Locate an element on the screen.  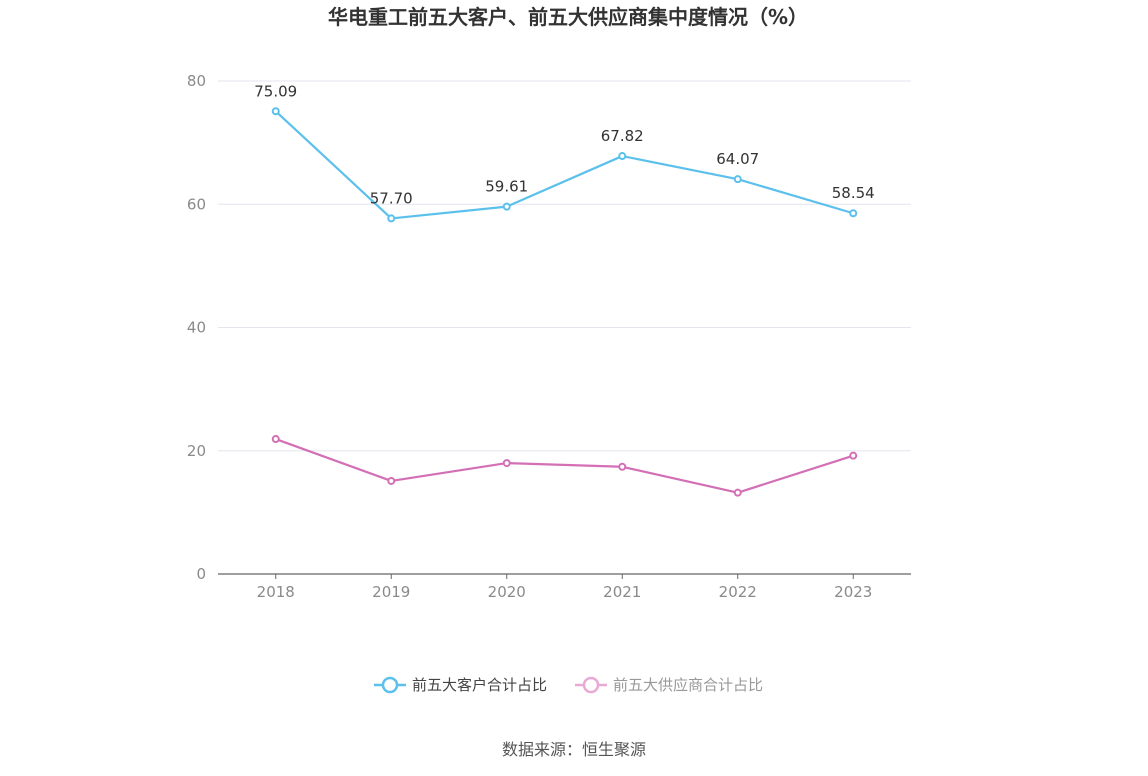
x-tick-label: 2020 is located at coordinates (507, 592).